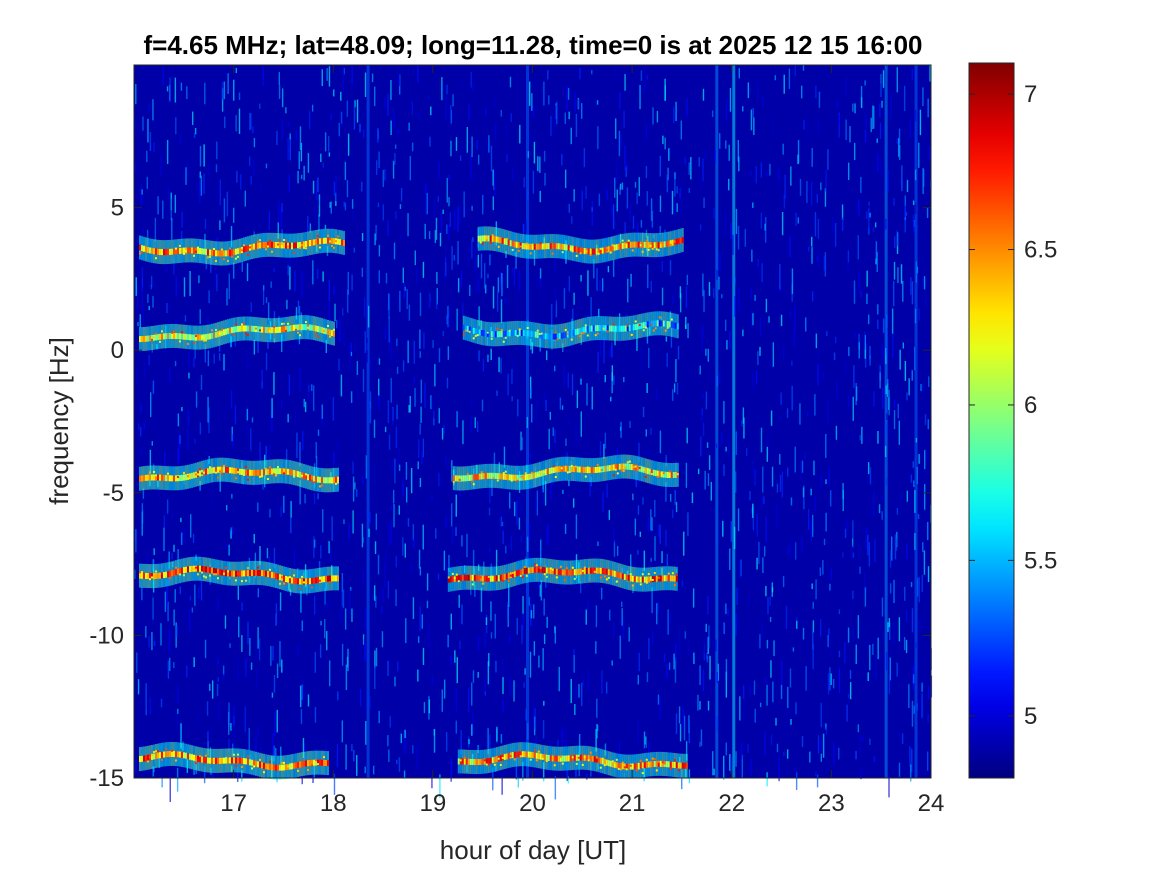 The image size is (1167, 875). What do you see at coordinates (117, 350) in the screenshot?
I see `y-tick-label: 0` at bounding box center [117, 350].